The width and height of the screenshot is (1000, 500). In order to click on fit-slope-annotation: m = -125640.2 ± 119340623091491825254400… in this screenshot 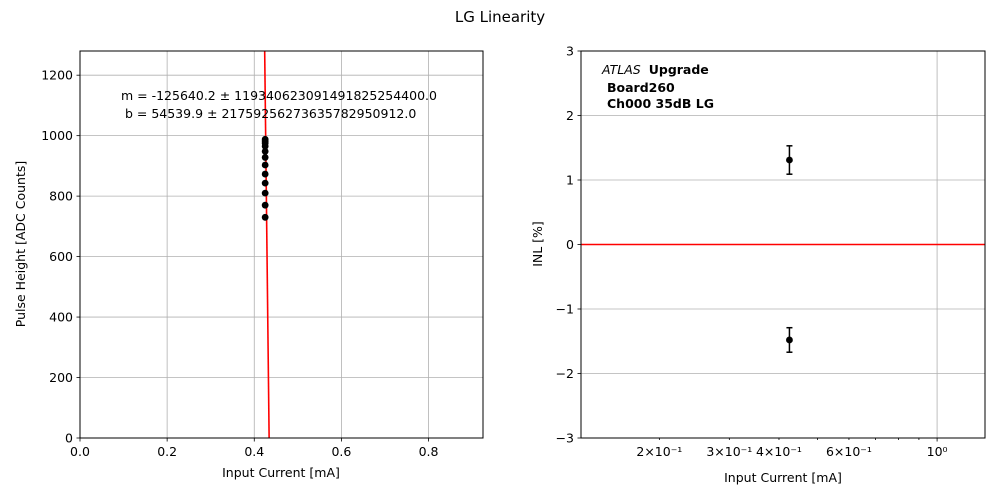, I will do `click(279, 95)`.